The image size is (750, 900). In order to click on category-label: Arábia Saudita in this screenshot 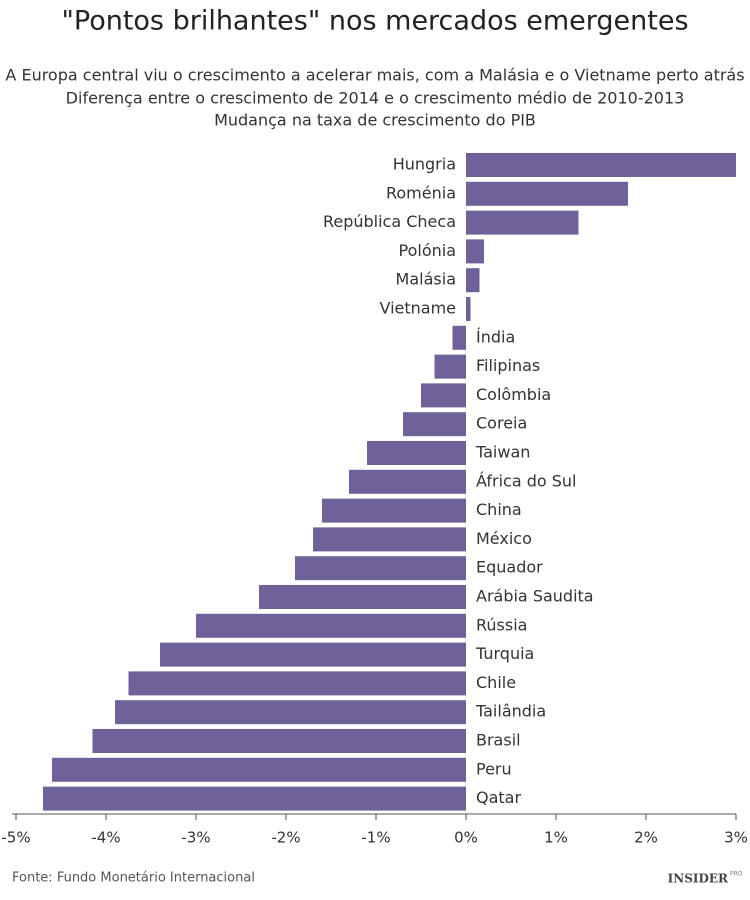, I will do `click(535, 596)`.